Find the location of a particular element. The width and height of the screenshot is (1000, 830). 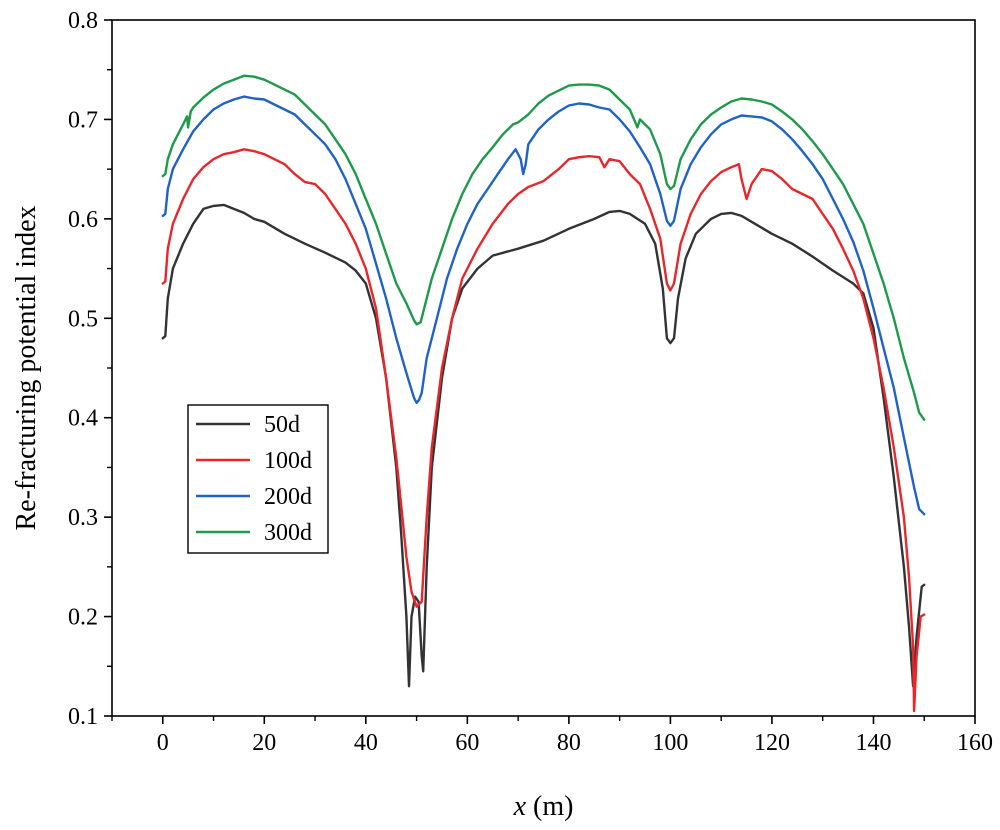

x-axis-title: x (m) is located at coordinates (543, 806).